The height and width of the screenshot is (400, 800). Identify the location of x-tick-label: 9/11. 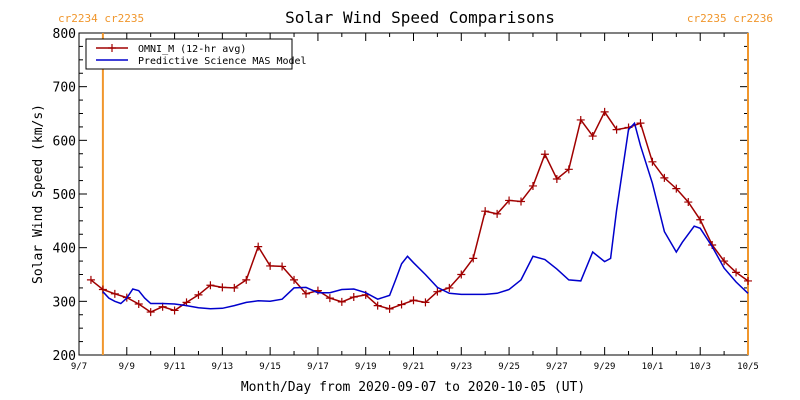
(175, 367).